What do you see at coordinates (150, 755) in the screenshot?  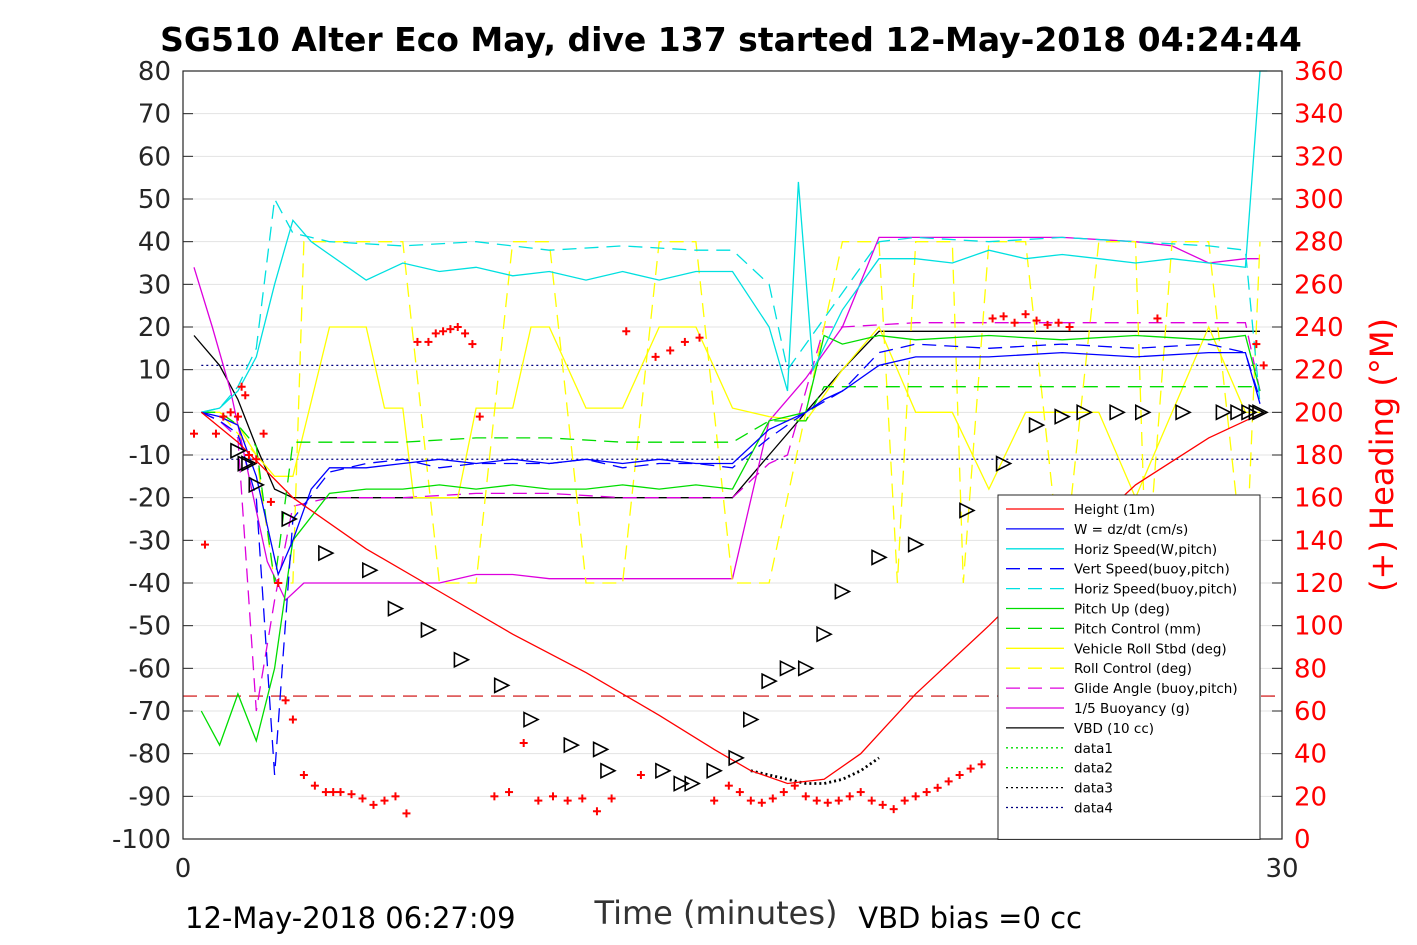 I see `y-tick-label: -80` at bounding box center [150, 755].